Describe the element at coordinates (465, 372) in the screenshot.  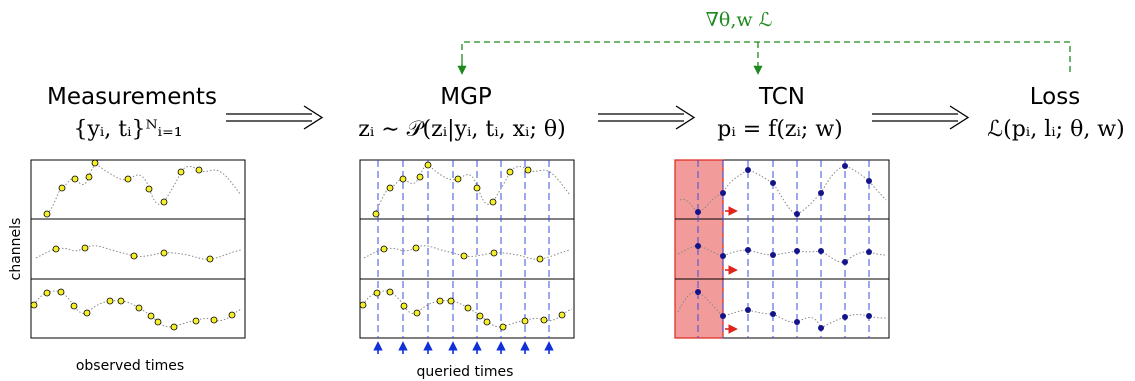
I see `queried-times-label: queried times` at that location.